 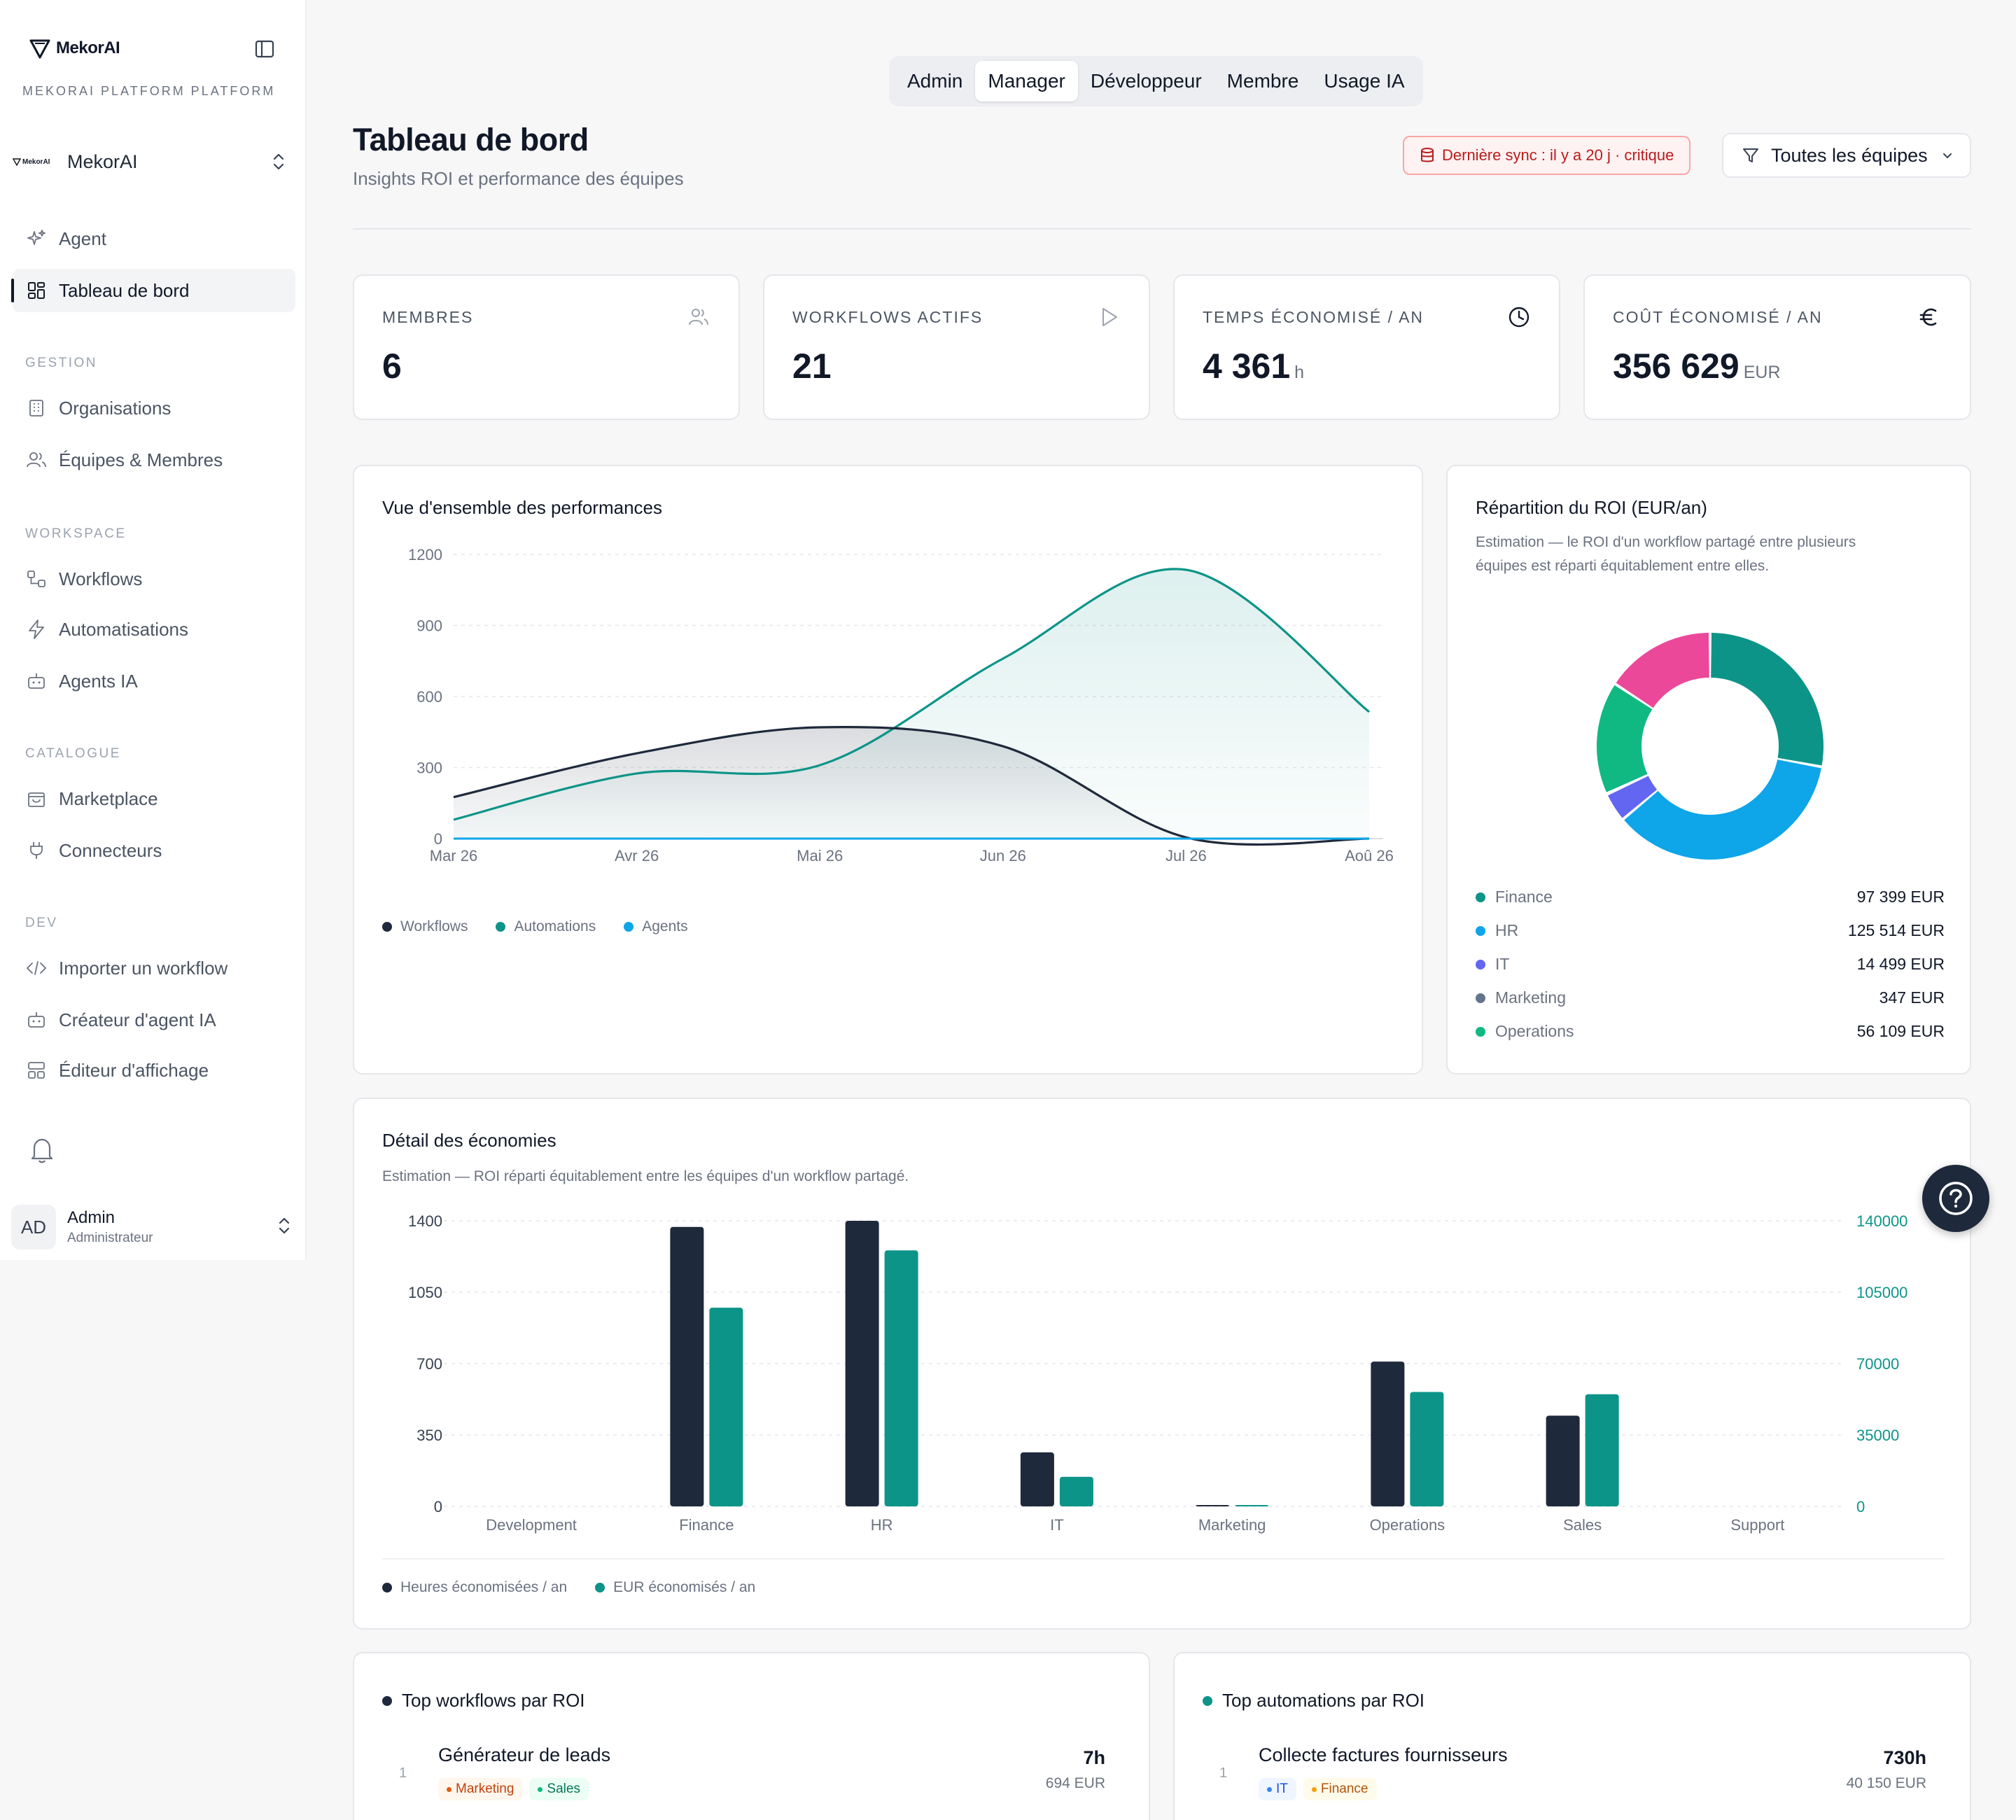 I want to click on bar-eur-it, so click(x=1076, y=1491).